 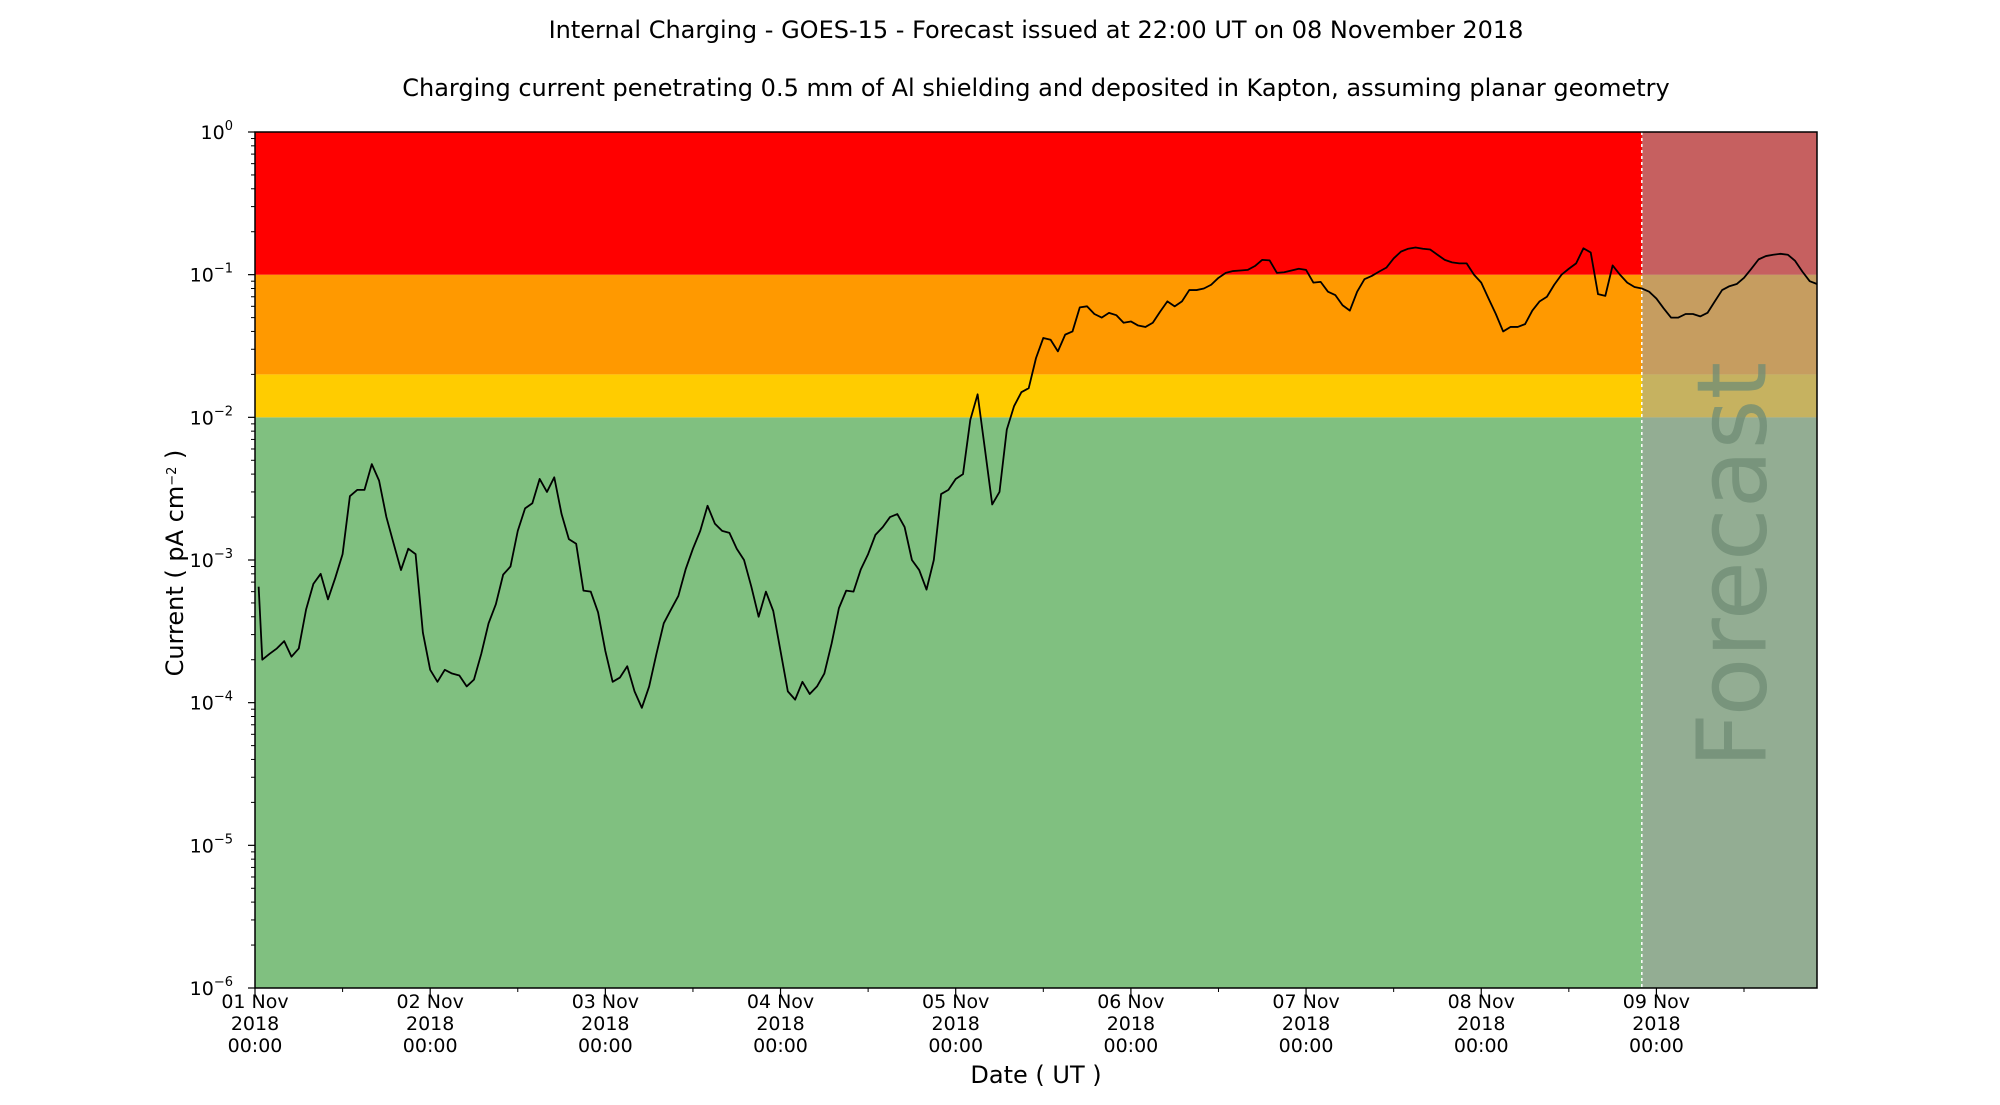 What do you see at coordinates (172, 476) in the screenshot?
I see `y-axis-label-exponent: −2` at bounding box center [172, 476].